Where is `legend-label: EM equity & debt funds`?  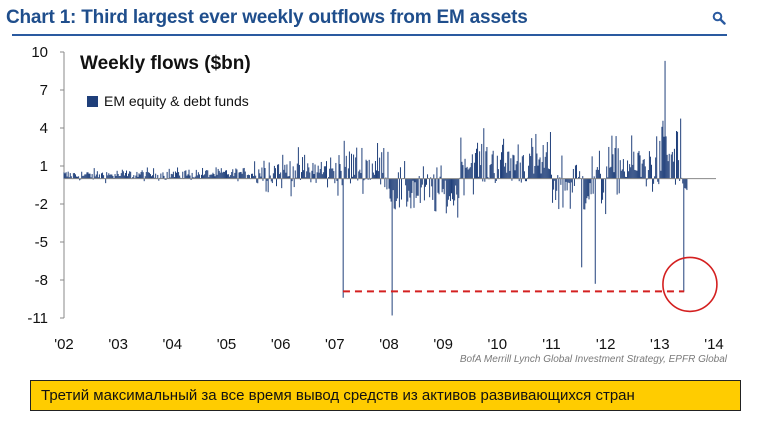
legend-label: EM equity & debt funds is located at coordinates (176, 101).